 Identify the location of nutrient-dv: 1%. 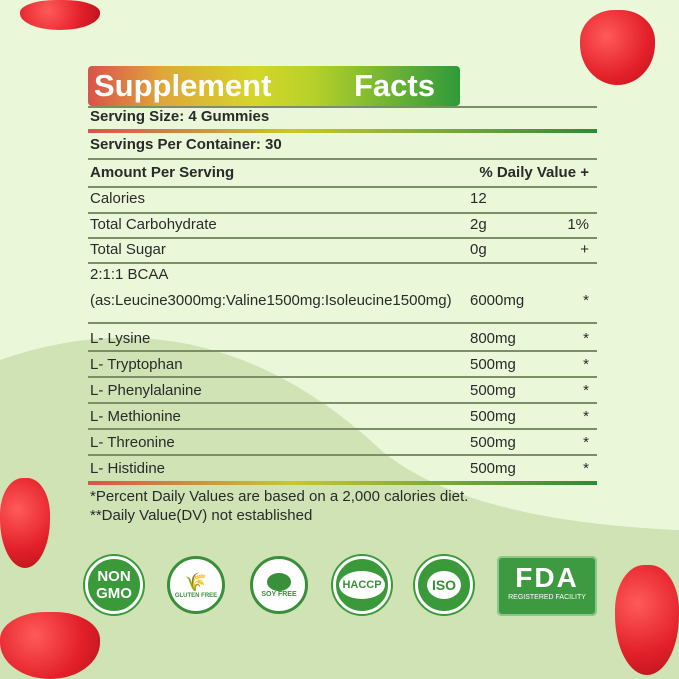
(578, 224).